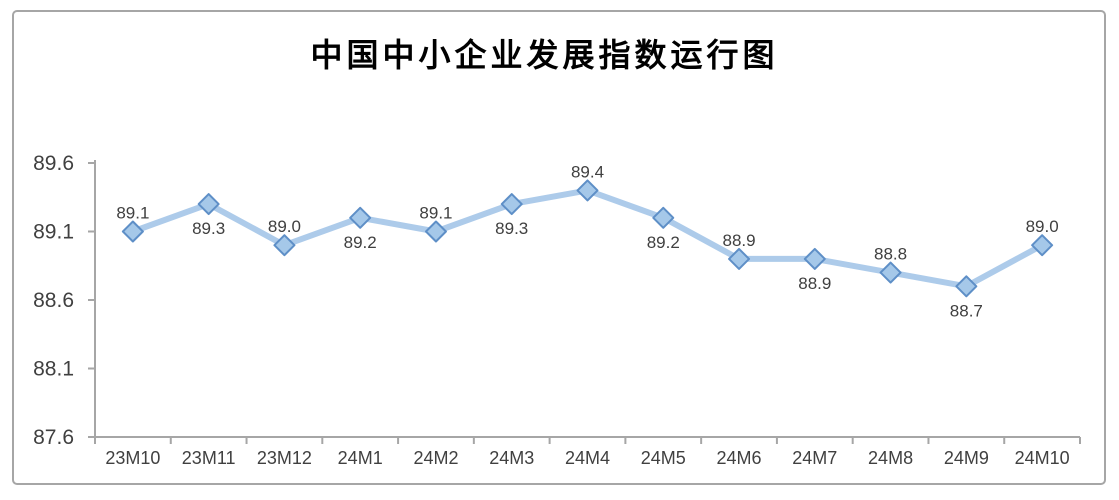 The height and width of the screenshot is (500, 1119). I want to click on x-tick-label: 24M1, so click(360, 458).